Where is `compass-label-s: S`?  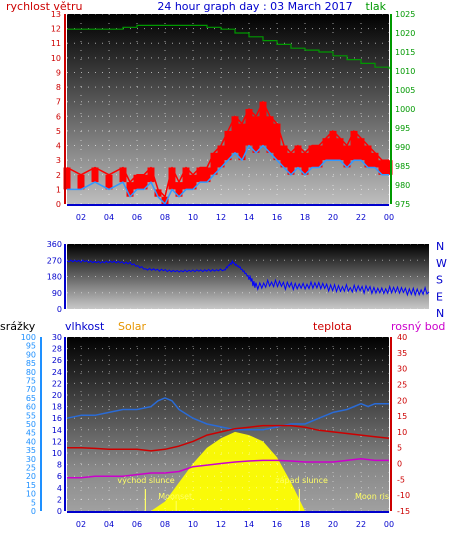
compass-label-s: S is located at coordinates (439, 280).